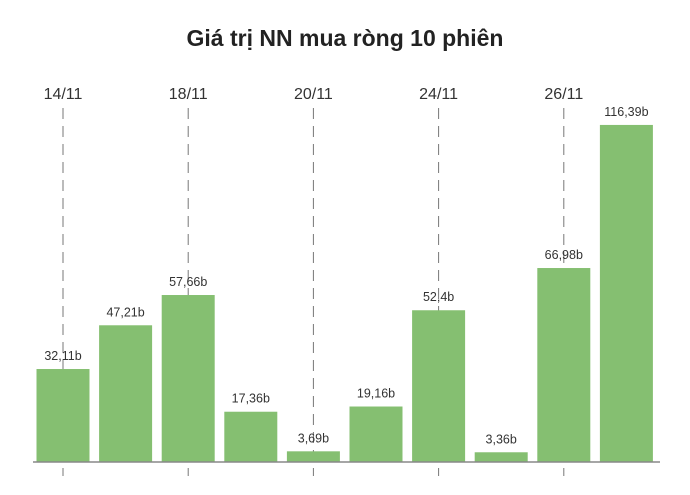 Image resolution: width=690 pixels, height=495 pixels. What do you see at coordinates (63, 94) in the screenshot?
I see `x-tick-label: 14/11` at bounding box center [63, 94].